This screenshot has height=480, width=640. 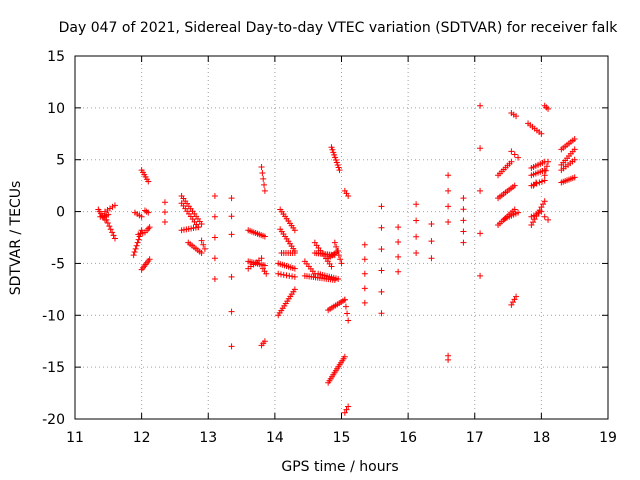 What do you see at coordinates (541, 438) in the screenshot?
I see `x-tick-label: 18` at bounding box center [541, 438].